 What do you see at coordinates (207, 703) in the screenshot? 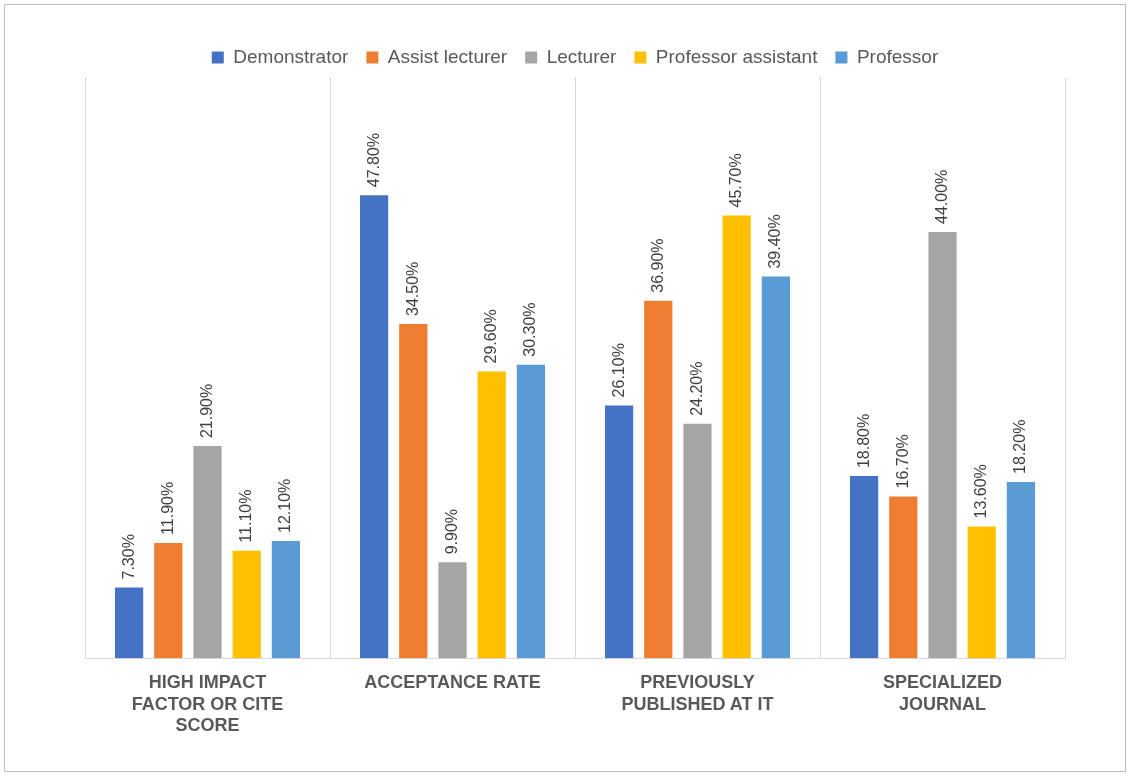
I see `x-tick-label: HIGH IMPACT FACTOR OR CITE SCORE` at bounding box center [207, 703].